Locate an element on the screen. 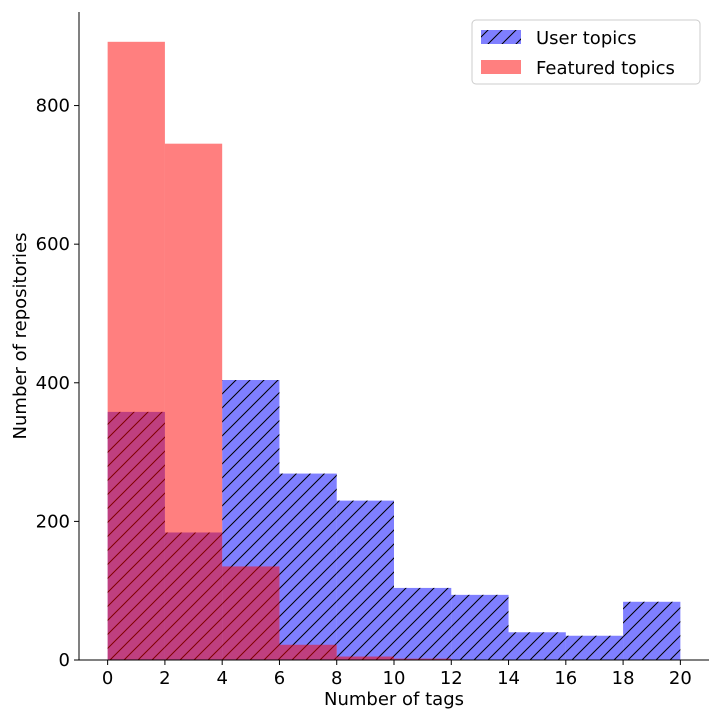 This screenshot has width=720, height=720. legend-swatch-hatch-user-topics is located at coordinates (501, 37).